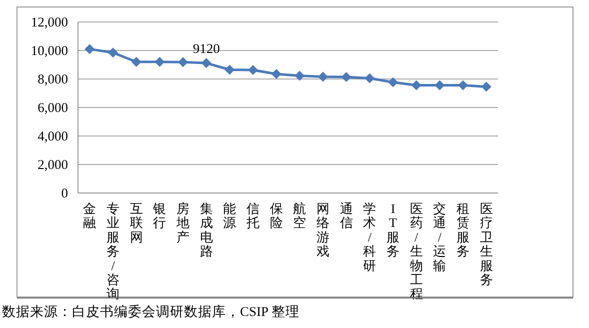 The height and width of the screenshot is (328, 589). What do you see at coordinates (89, 215) in the screenshot?
I see `x-tick-label: 金融` at bounding box center [89, 215].